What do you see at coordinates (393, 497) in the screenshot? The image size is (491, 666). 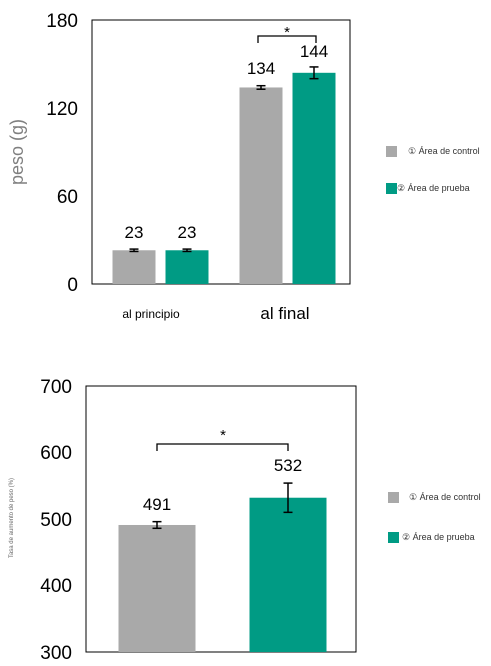 I see `chart2-legend-swatch-control` at bounding box center [393, 497].